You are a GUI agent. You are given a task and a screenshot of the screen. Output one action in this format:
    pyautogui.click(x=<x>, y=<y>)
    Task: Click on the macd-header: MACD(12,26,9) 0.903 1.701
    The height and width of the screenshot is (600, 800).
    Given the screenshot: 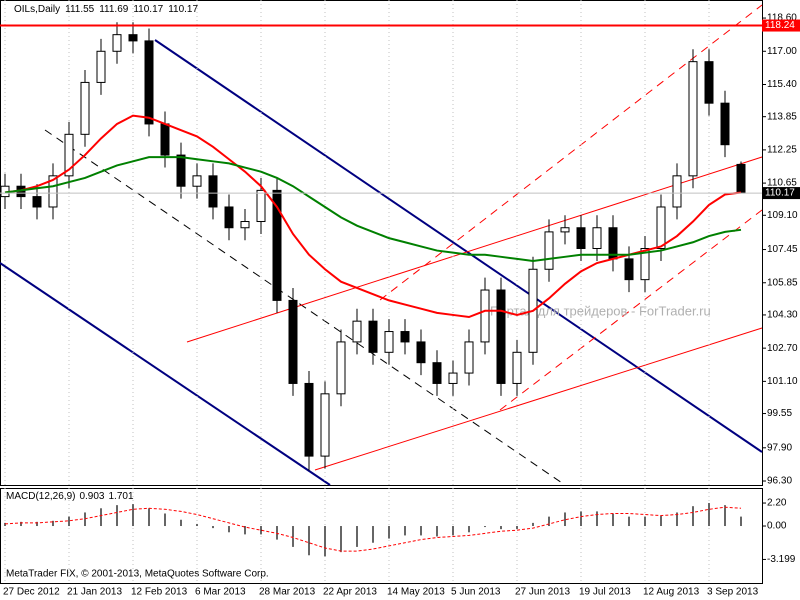 What is the action you would take?
    pyautogui.click(x=70, y=496)
    